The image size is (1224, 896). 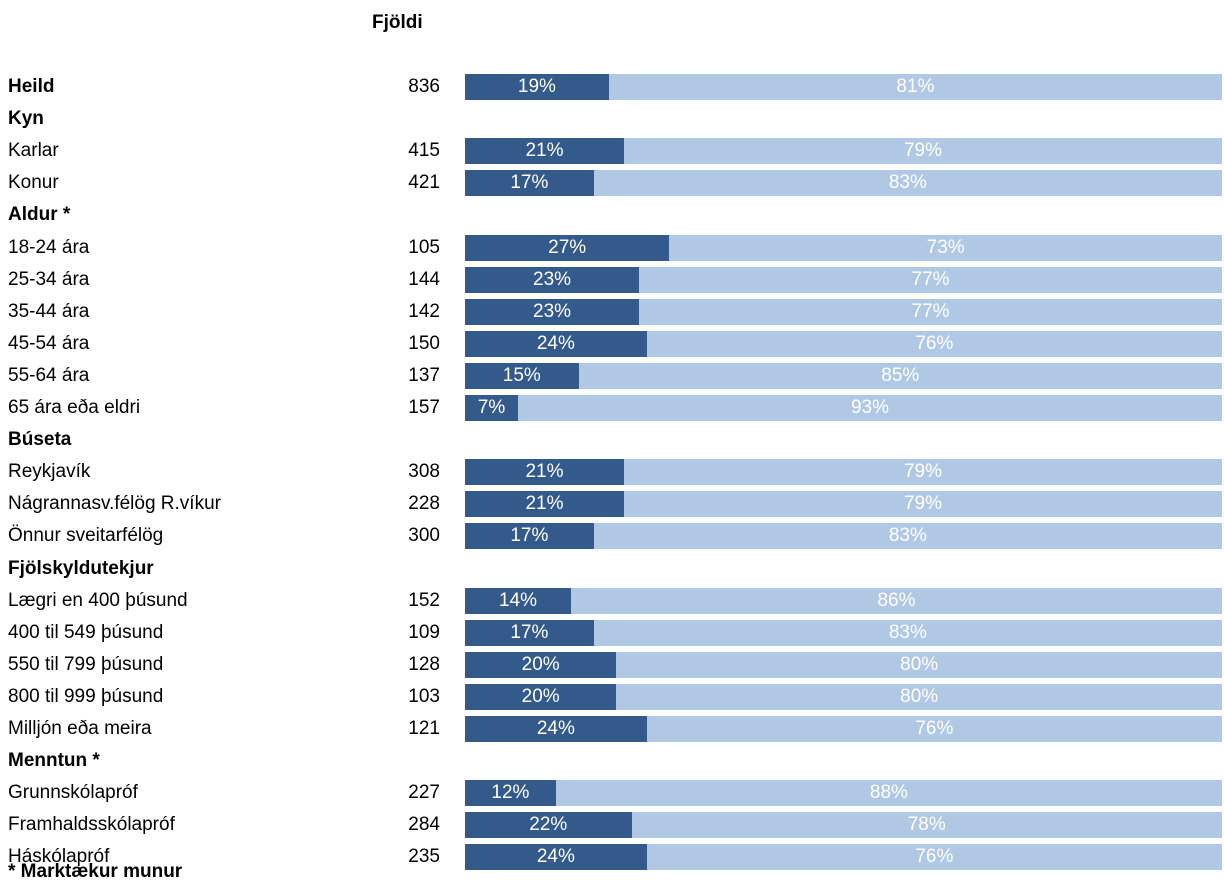 I want to click on bar-segment-dark: 15%, so click(x=522, y=375).